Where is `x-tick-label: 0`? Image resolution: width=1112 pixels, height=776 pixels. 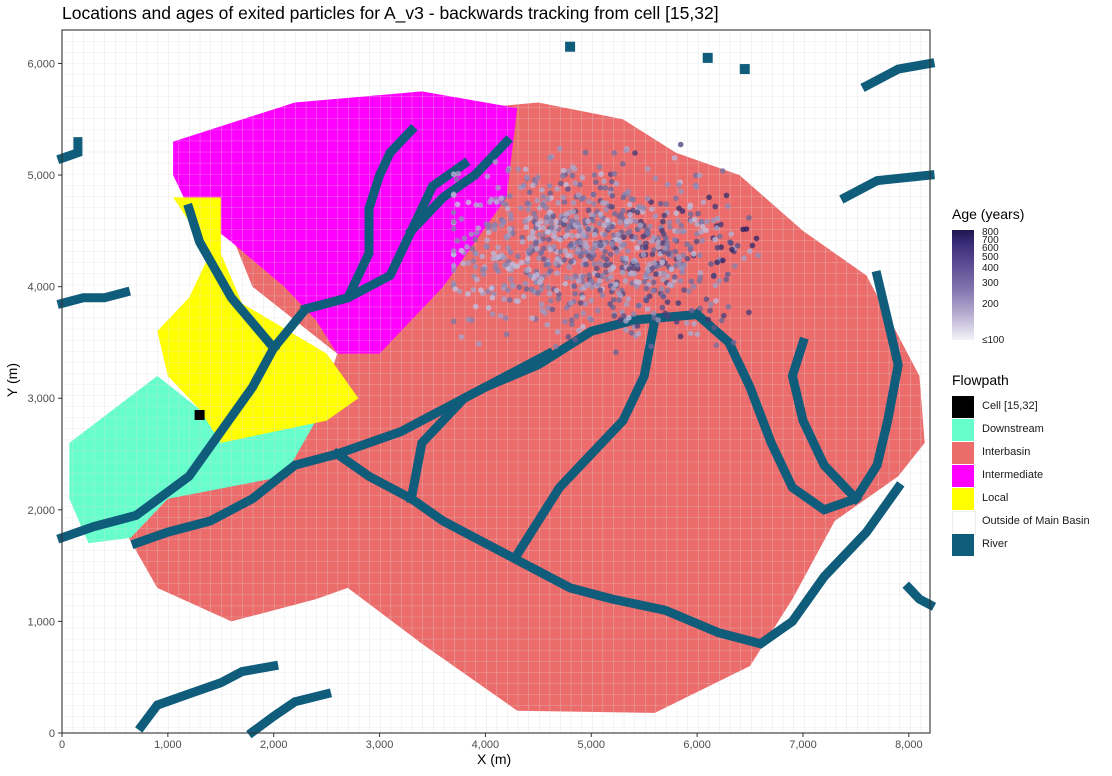 x-tick-label: 0 is located at coordinates (62, 745).